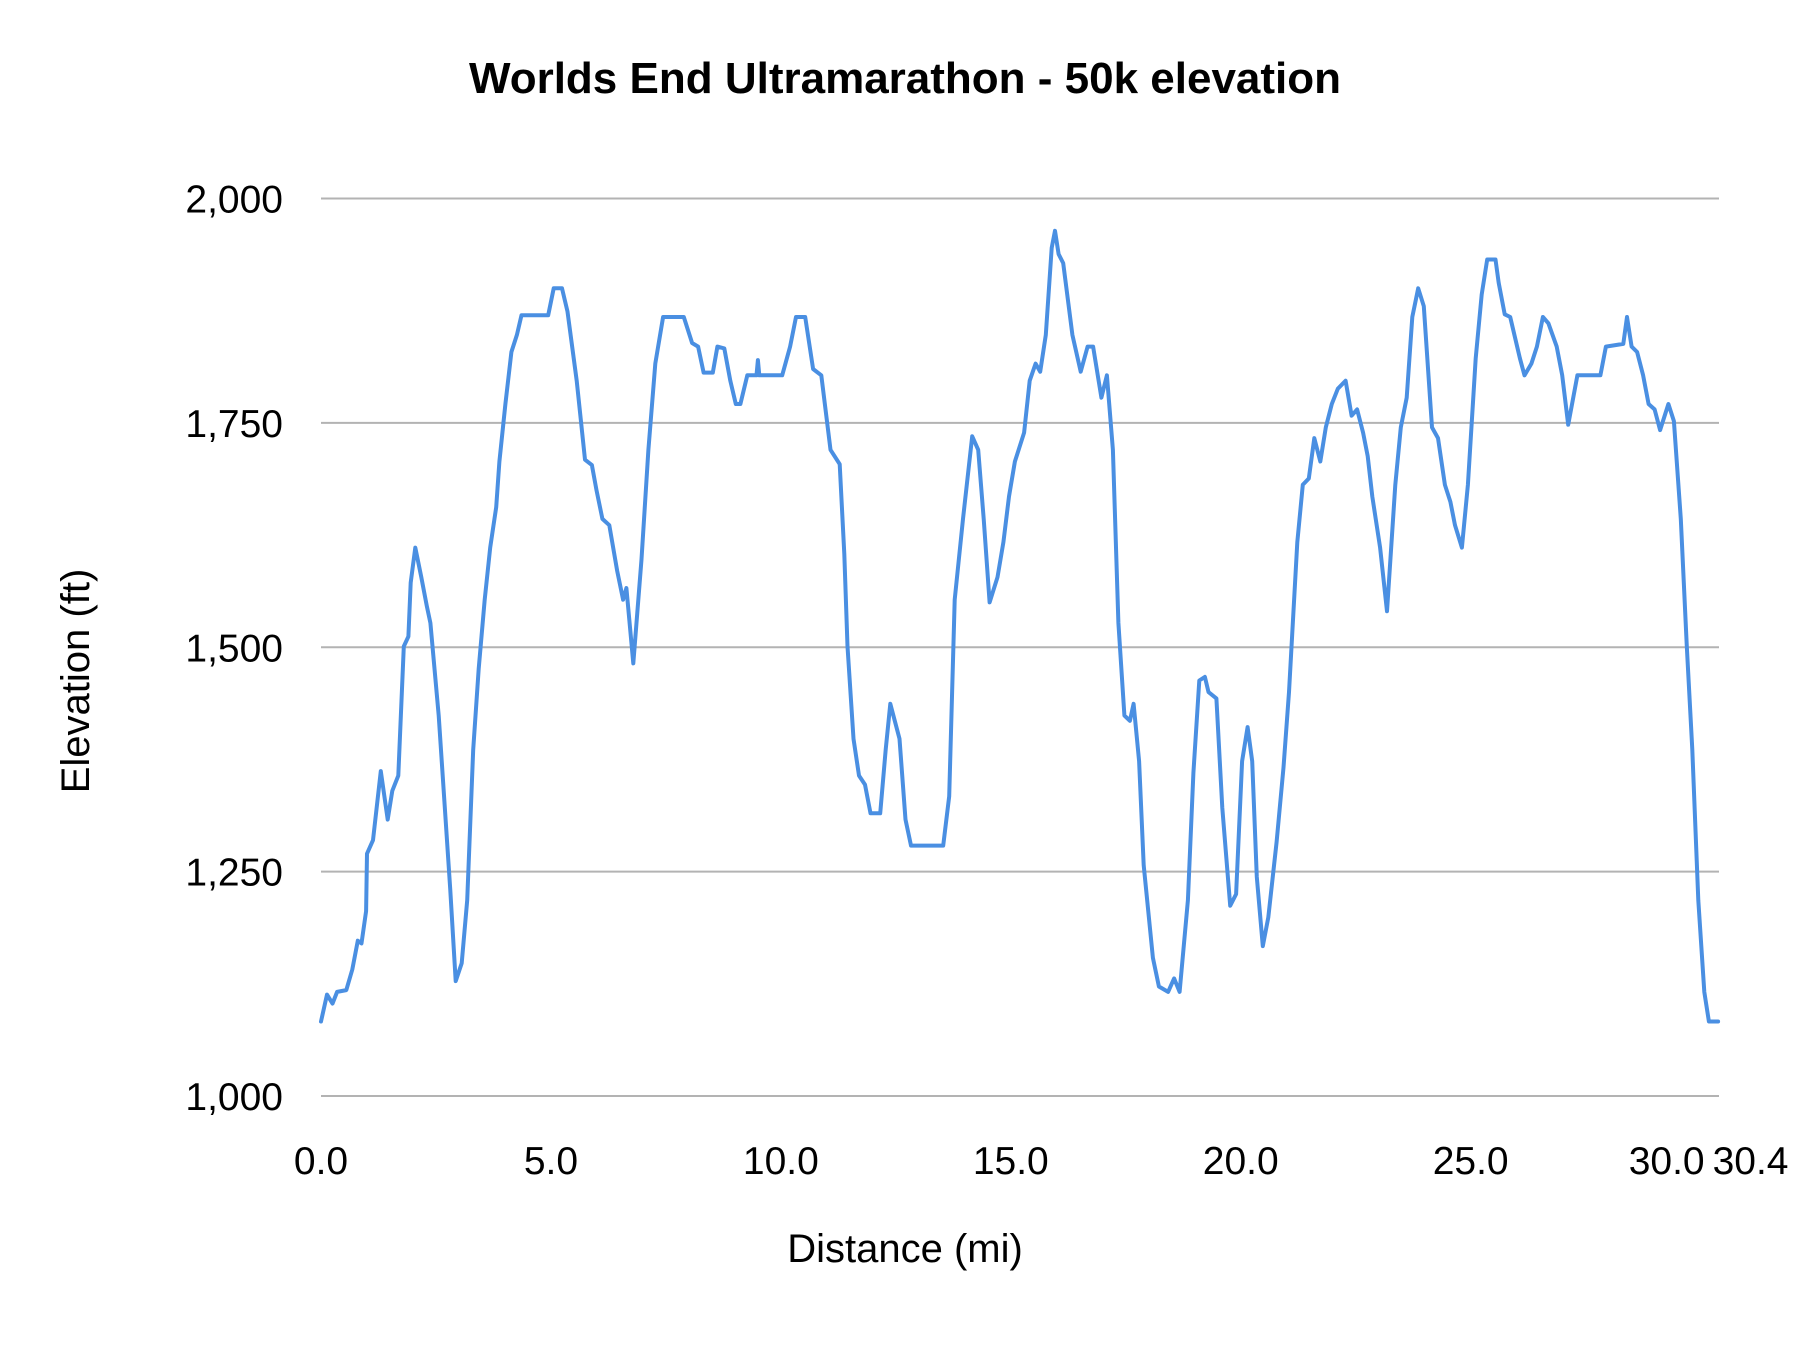 Image resolution: width=1800 pixels, height=1355 pixels. I want to click on x-tick-label: 10.0, so click(781, 1161).